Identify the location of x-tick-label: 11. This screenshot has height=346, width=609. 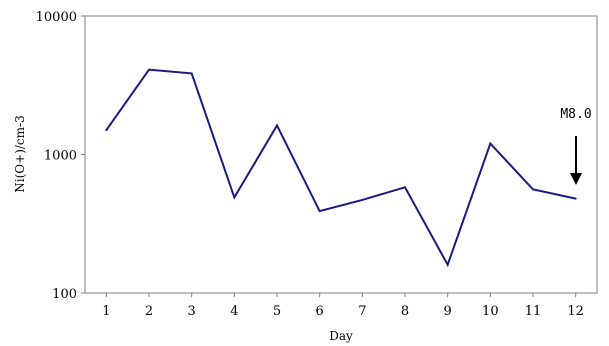
(533, 311).